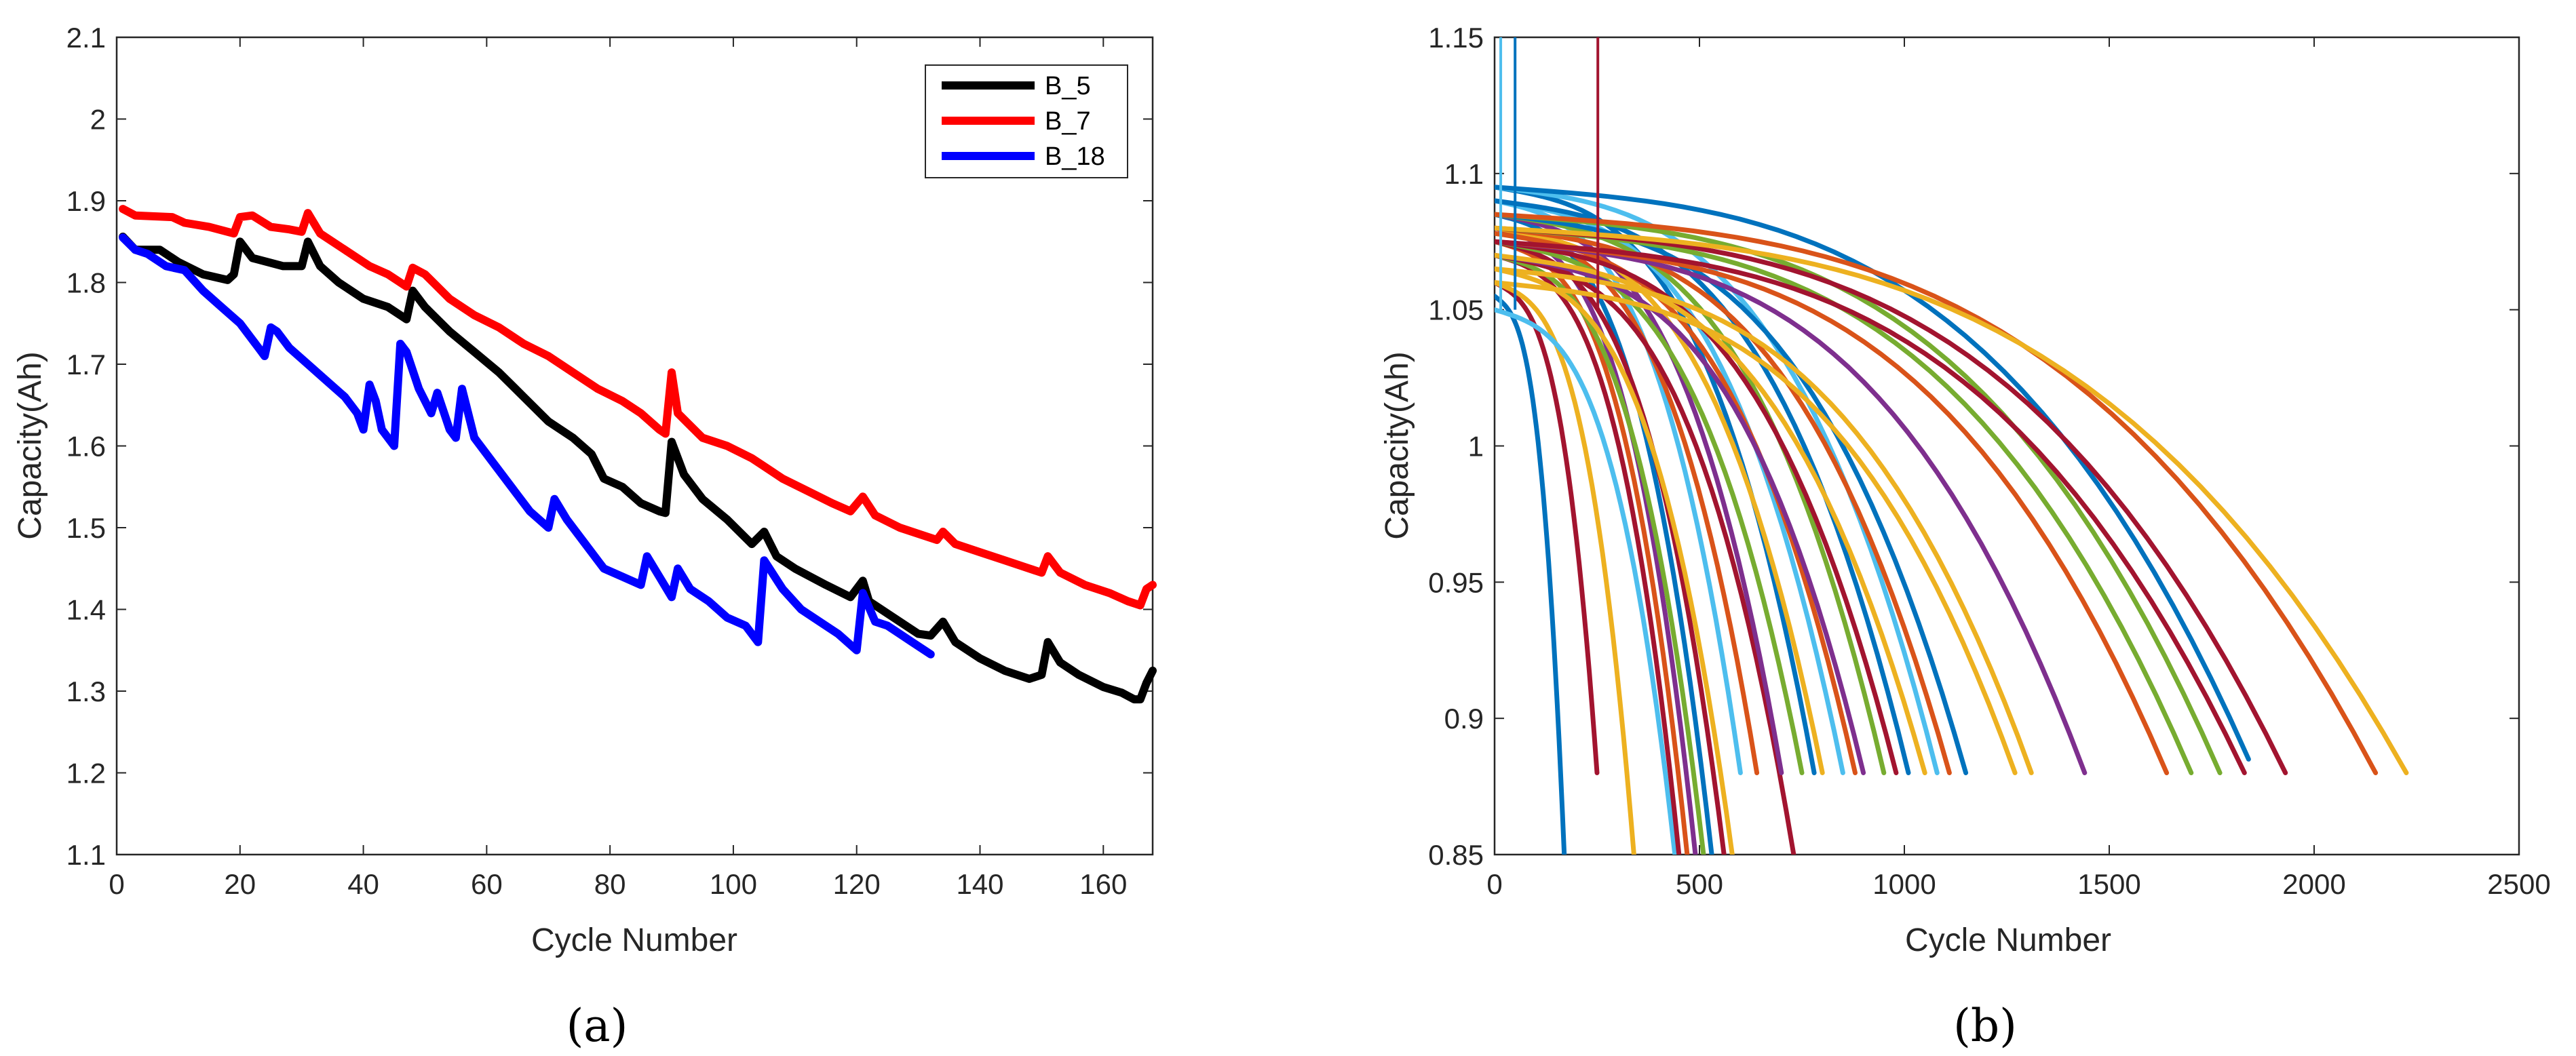 This screenshot has height=1056, width=2576. What do you see at coordinates (86, 855) in the screenshot?
I see `panel-a-ytick-label: 1.1` at bounding box center [86, 855].